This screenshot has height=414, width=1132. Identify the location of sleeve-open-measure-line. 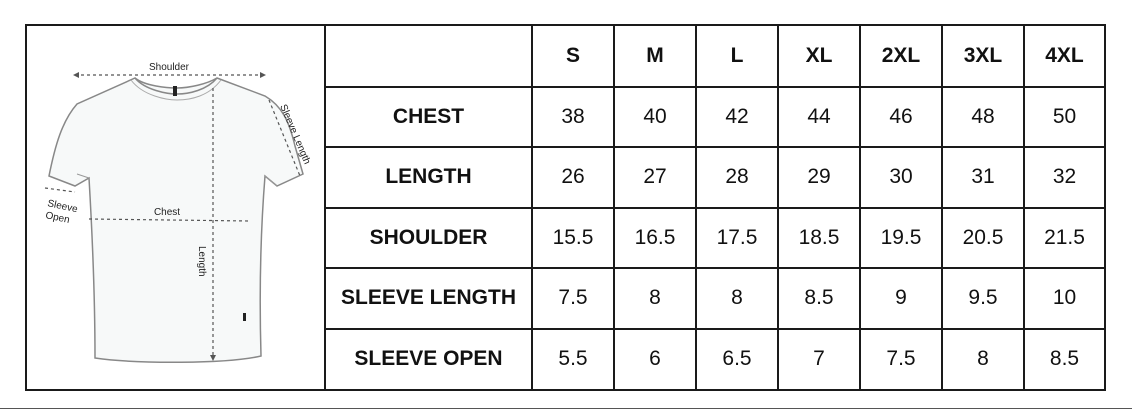
(60, 190).